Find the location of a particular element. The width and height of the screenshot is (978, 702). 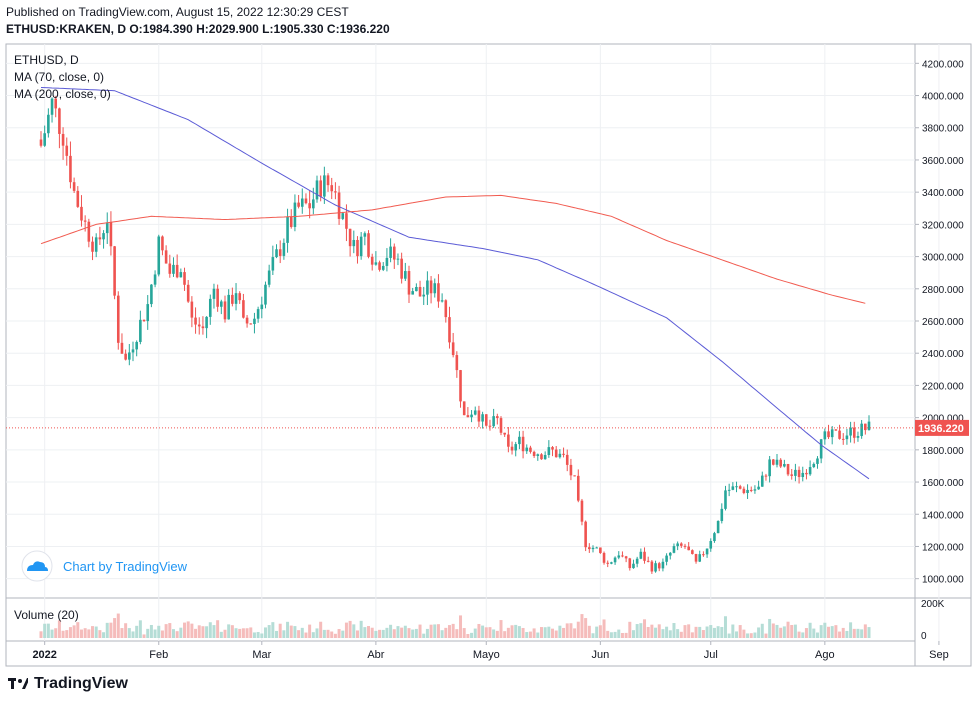

tradingview-watermark: Chart by TradingView is located at coordinates (104, 566).